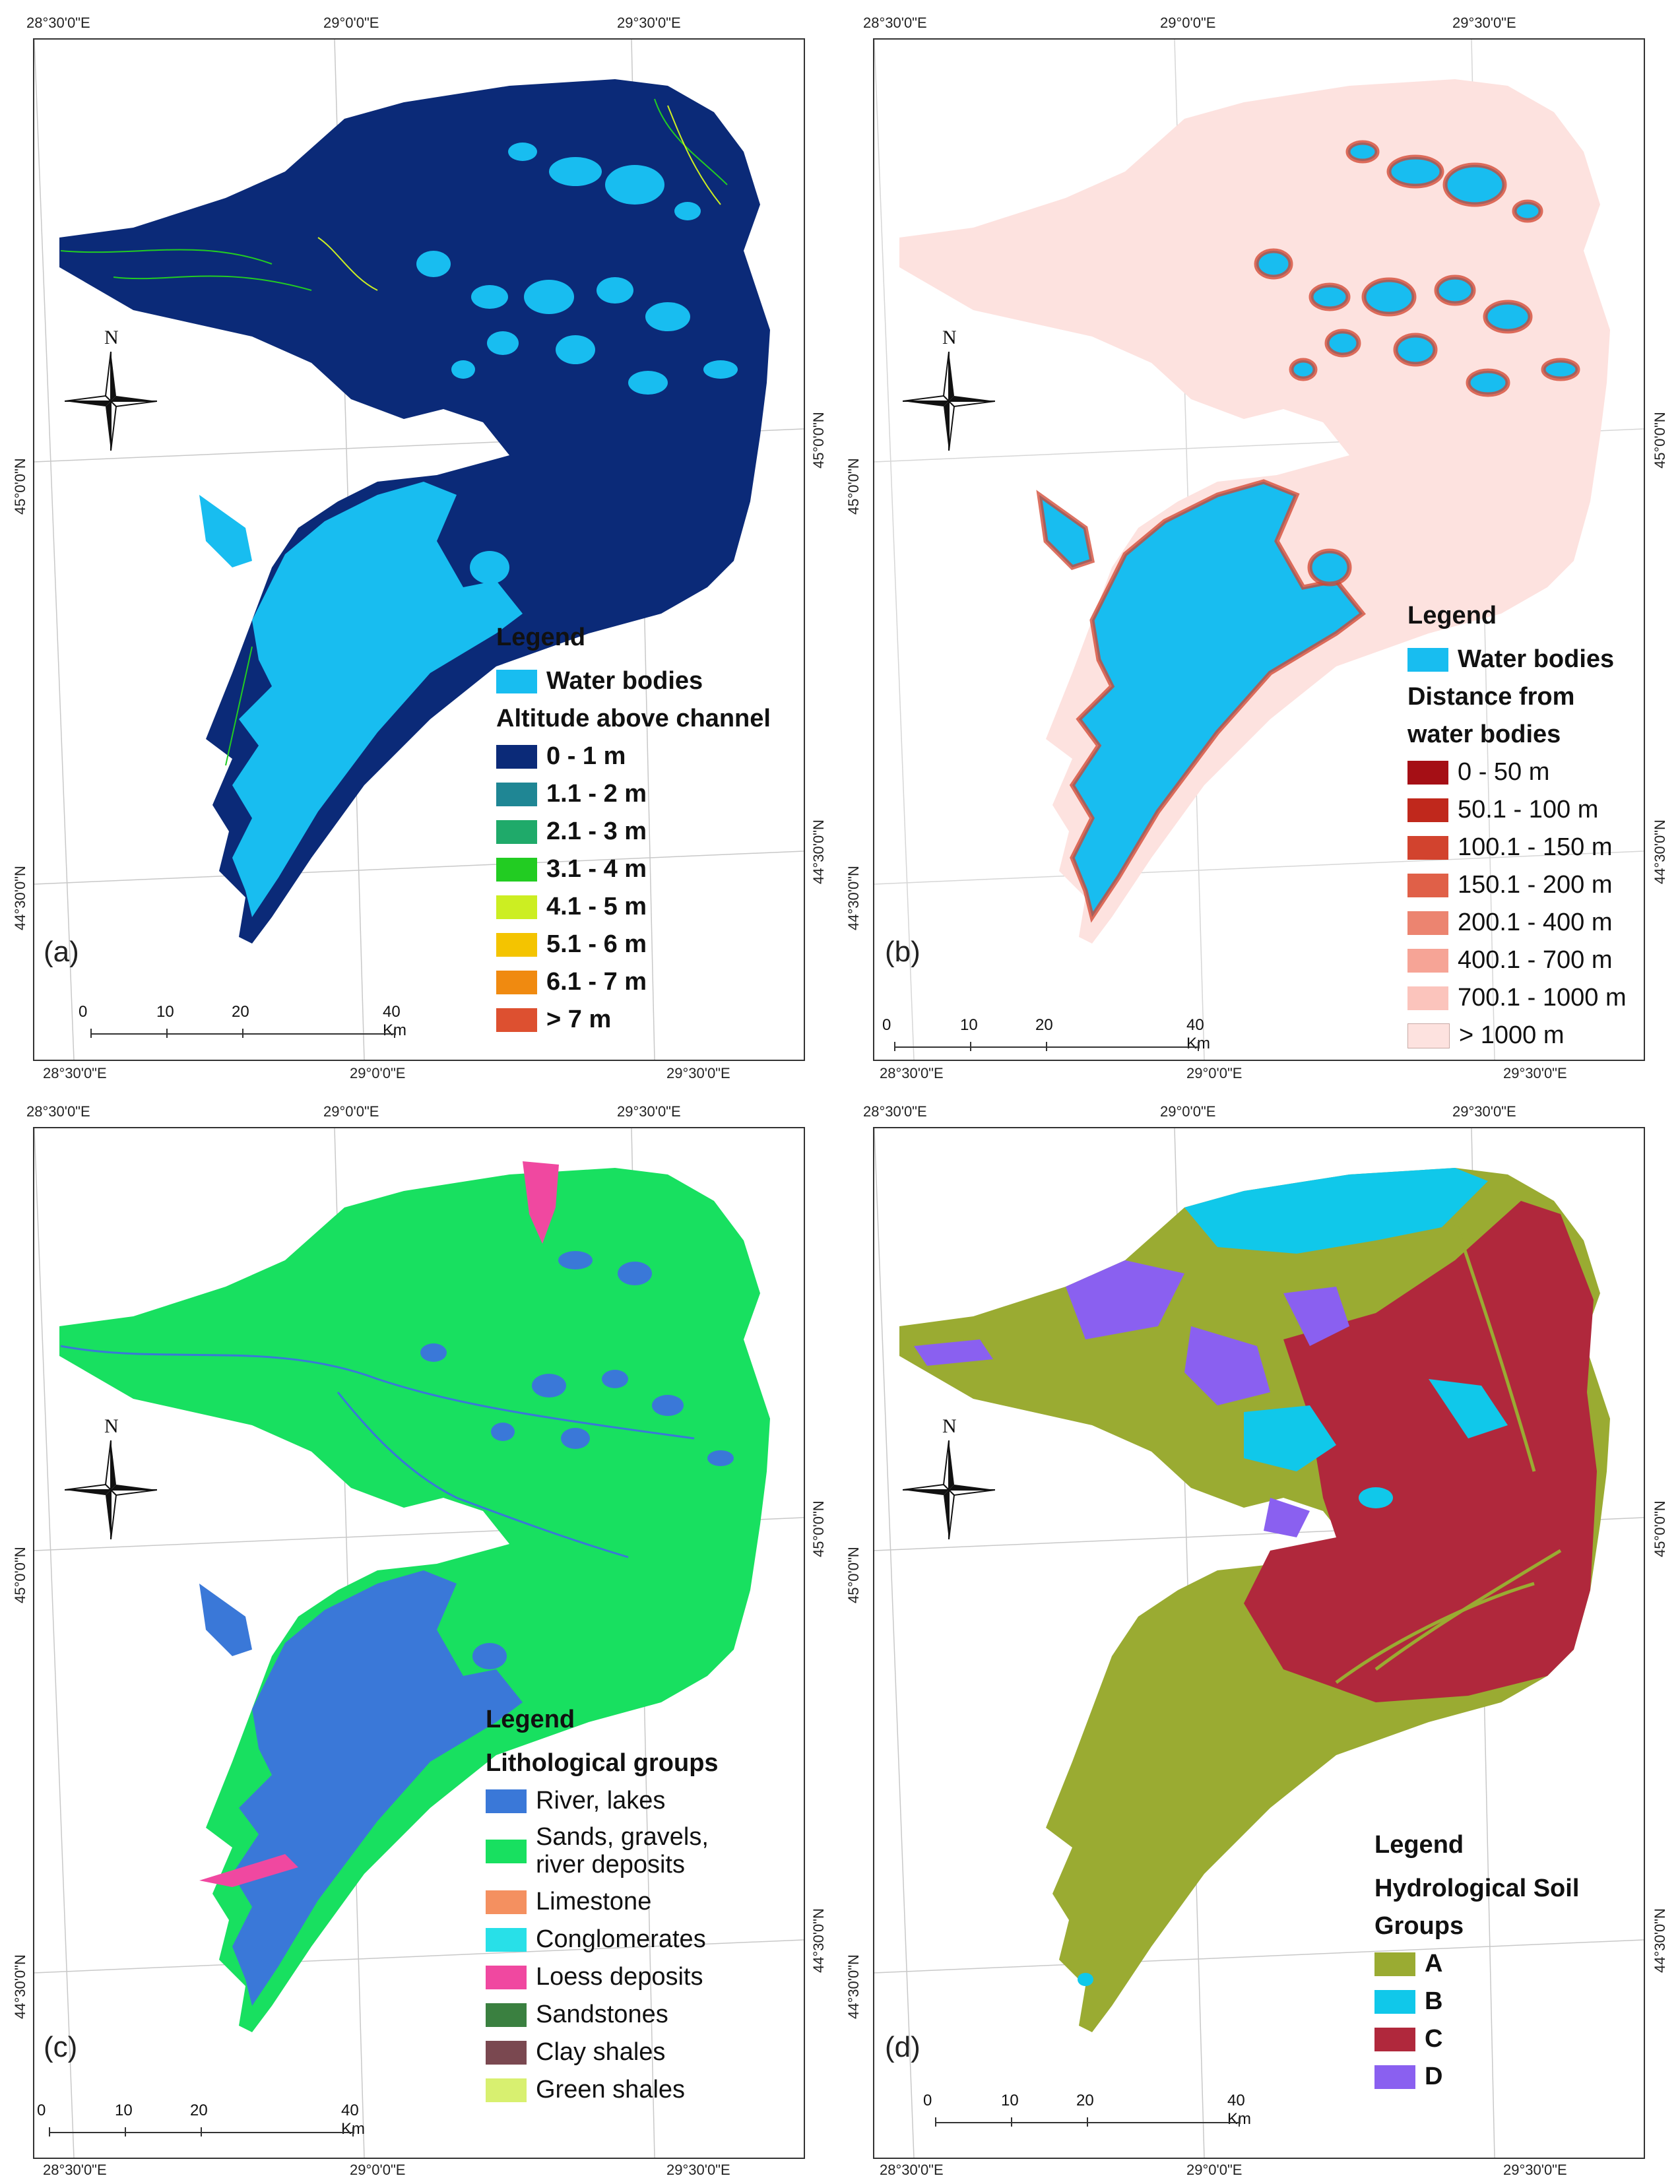  Describe the element at coordinates (602, 2015) in the screenshot. I see `legend-item: Sandstones` at that location.